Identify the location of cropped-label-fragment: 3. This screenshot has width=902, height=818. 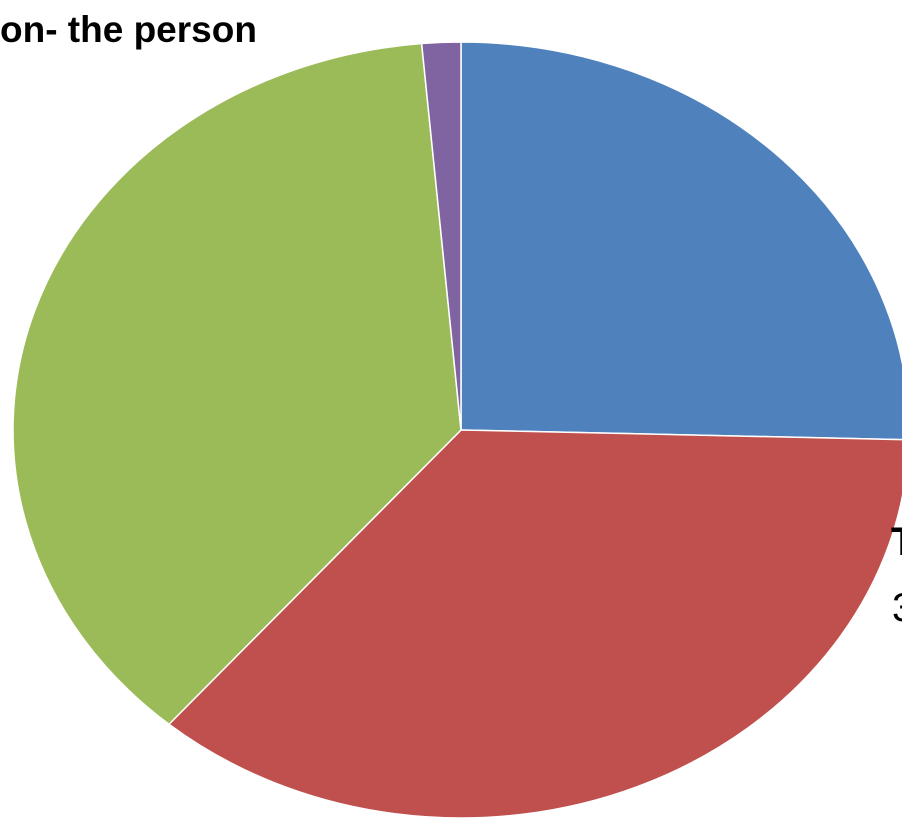
(897, 608).